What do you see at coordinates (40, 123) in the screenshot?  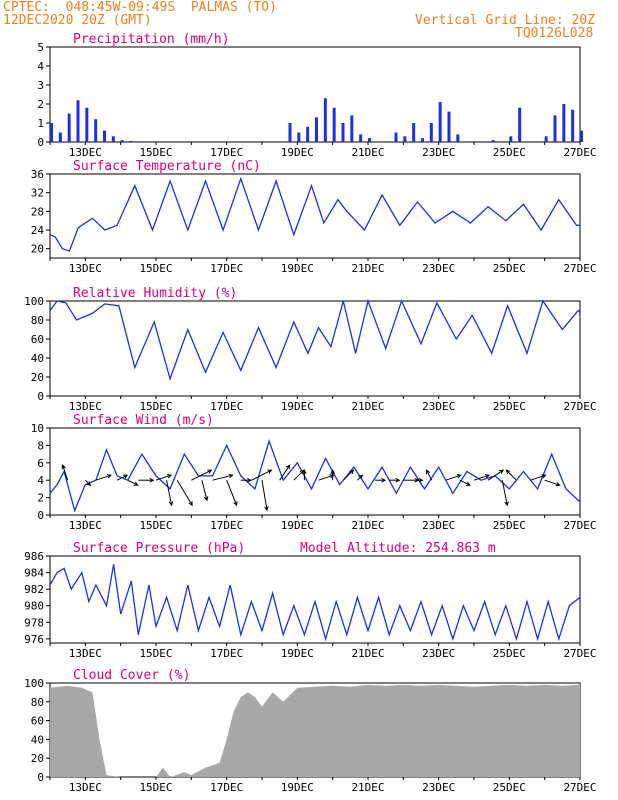 I see `y-tick-label: 1` at bounding box center [40, 123].